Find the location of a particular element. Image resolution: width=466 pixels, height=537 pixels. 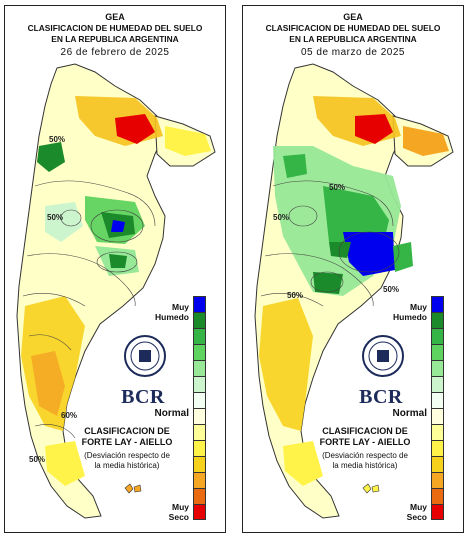

map-date: 26 de febrero de 2025 is located at coordinates (115, 52).